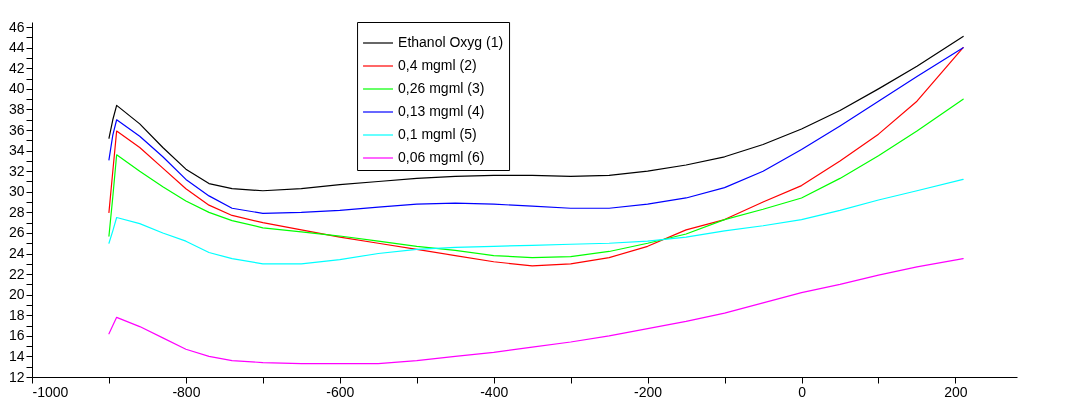 Image resolution: width=1065 pixels, height=420 pixels. I want to click on y-tick-label: 44, so click(16, 47).